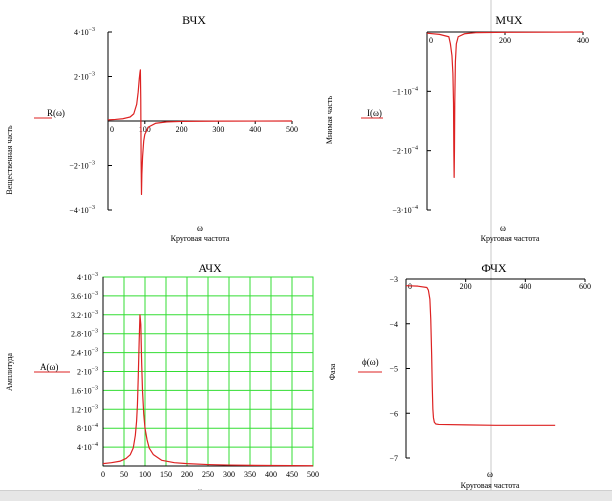  What do you see at coordinates (393, 324) in the screenshot?
I see `y-tick-label: −4` at bounding box center [393, 324].